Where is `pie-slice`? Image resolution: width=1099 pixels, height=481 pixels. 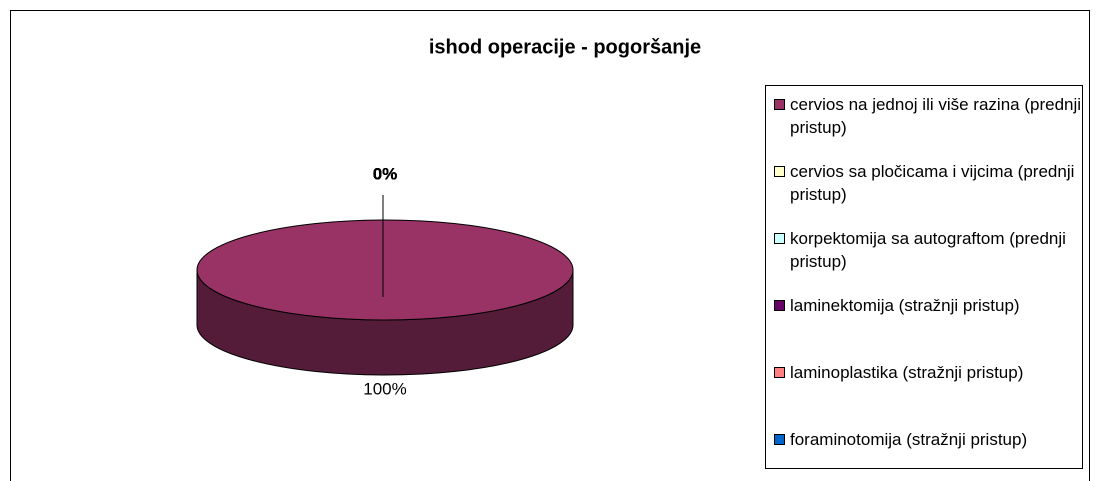 pie-slice is located at coordinates (385, 270).